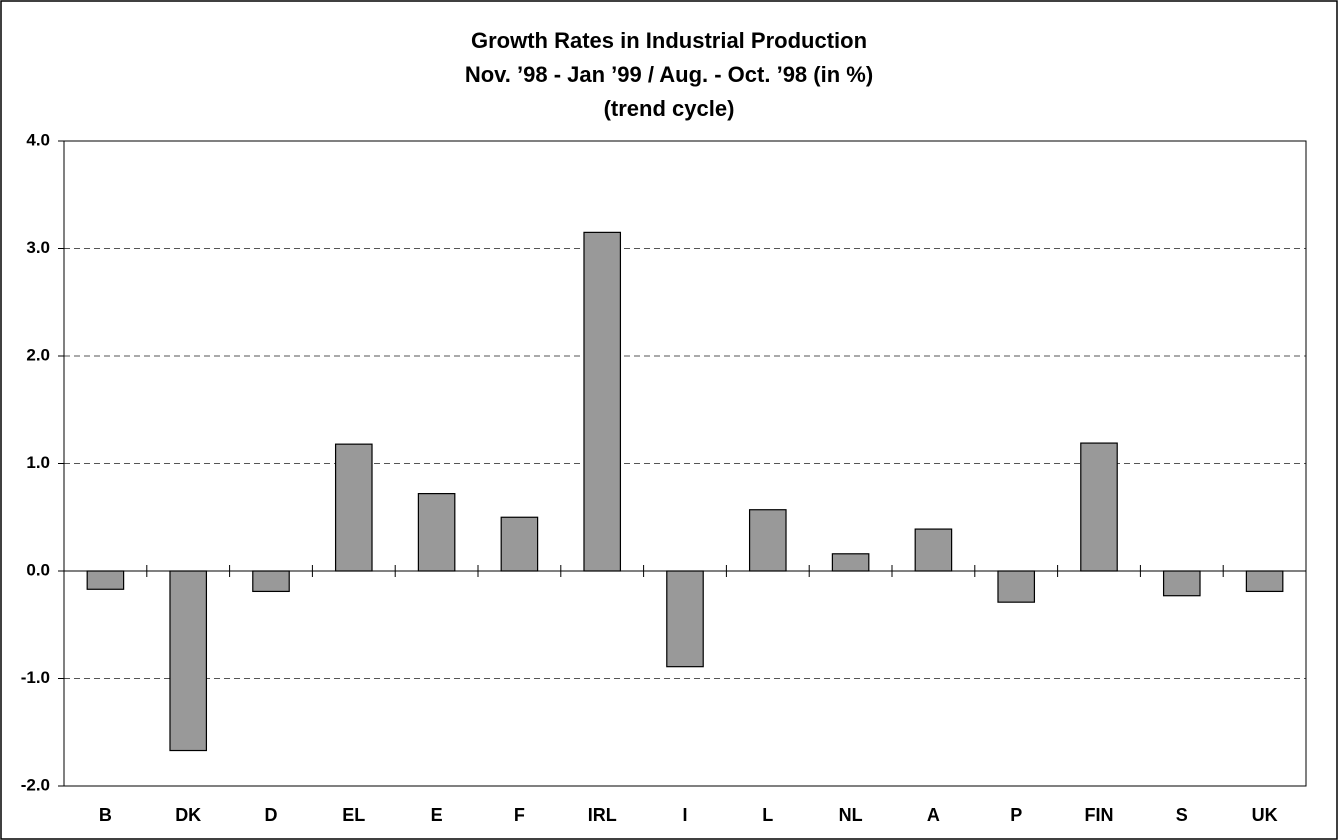  Describe the element at coordinates (1265, 815) in the screenshot. I see `x-tick-label: UK` at that location.